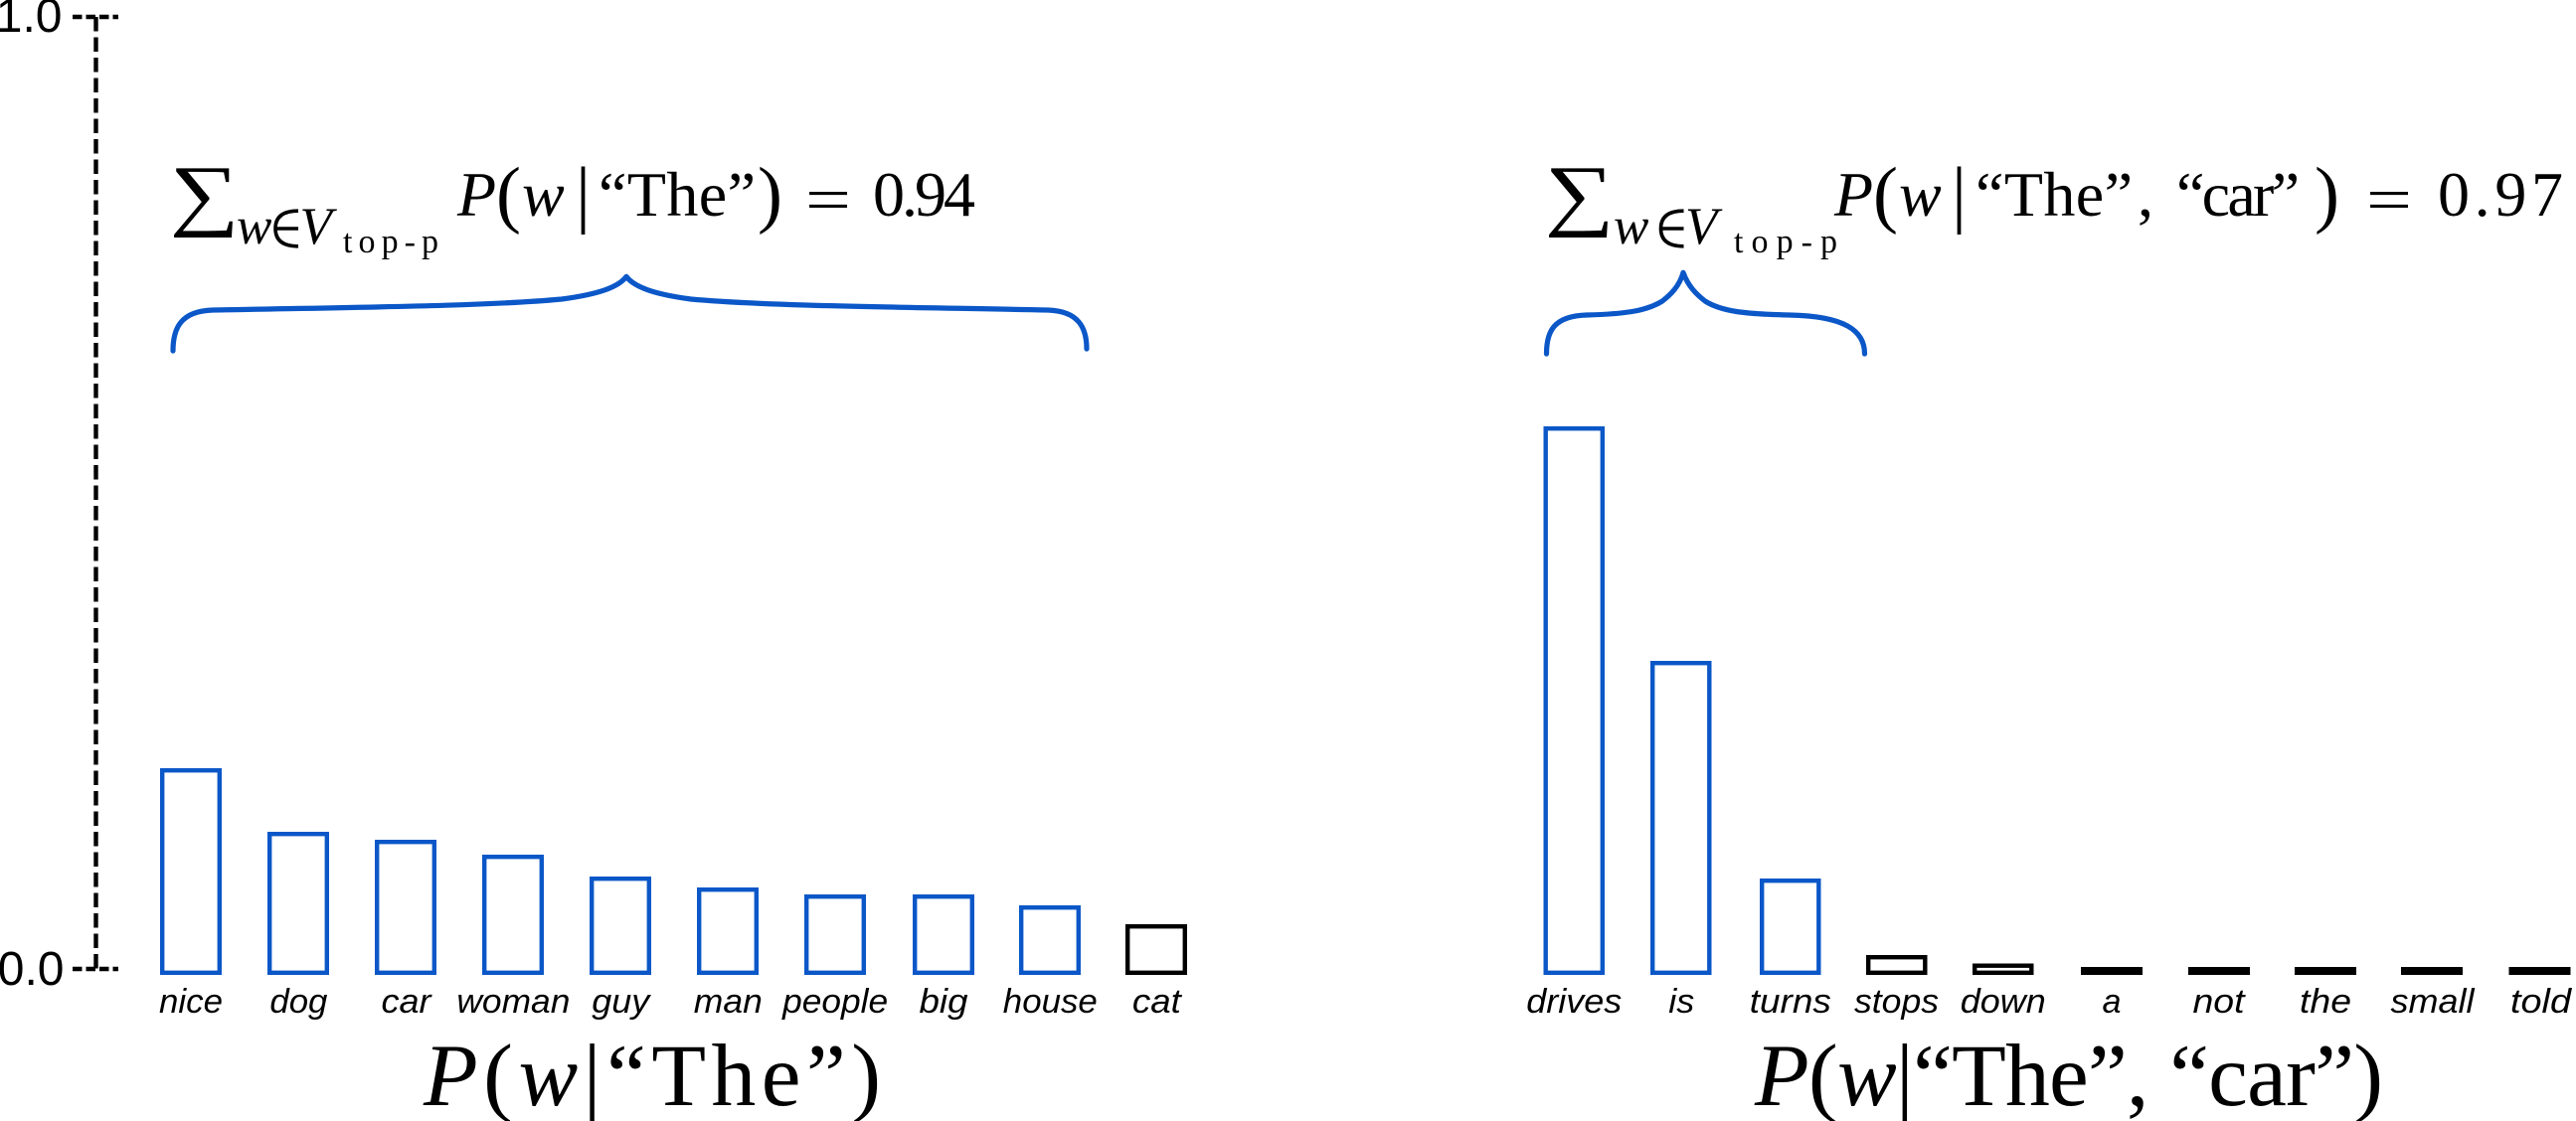  I want to click on svg-text: turns, so click(1790, 1002).